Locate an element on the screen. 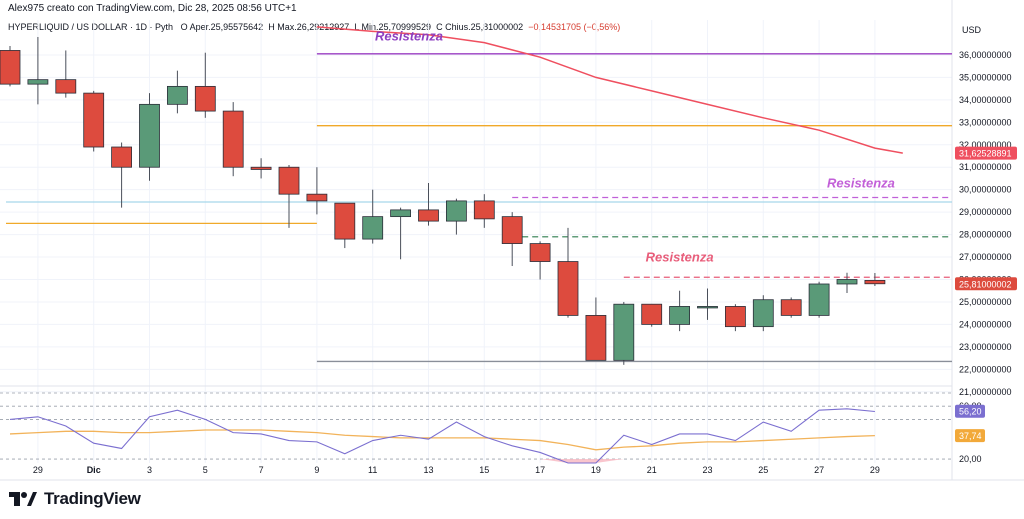 The image size is (1024, 519). time-tick-label: 15 is located at coordinates (484, 470).